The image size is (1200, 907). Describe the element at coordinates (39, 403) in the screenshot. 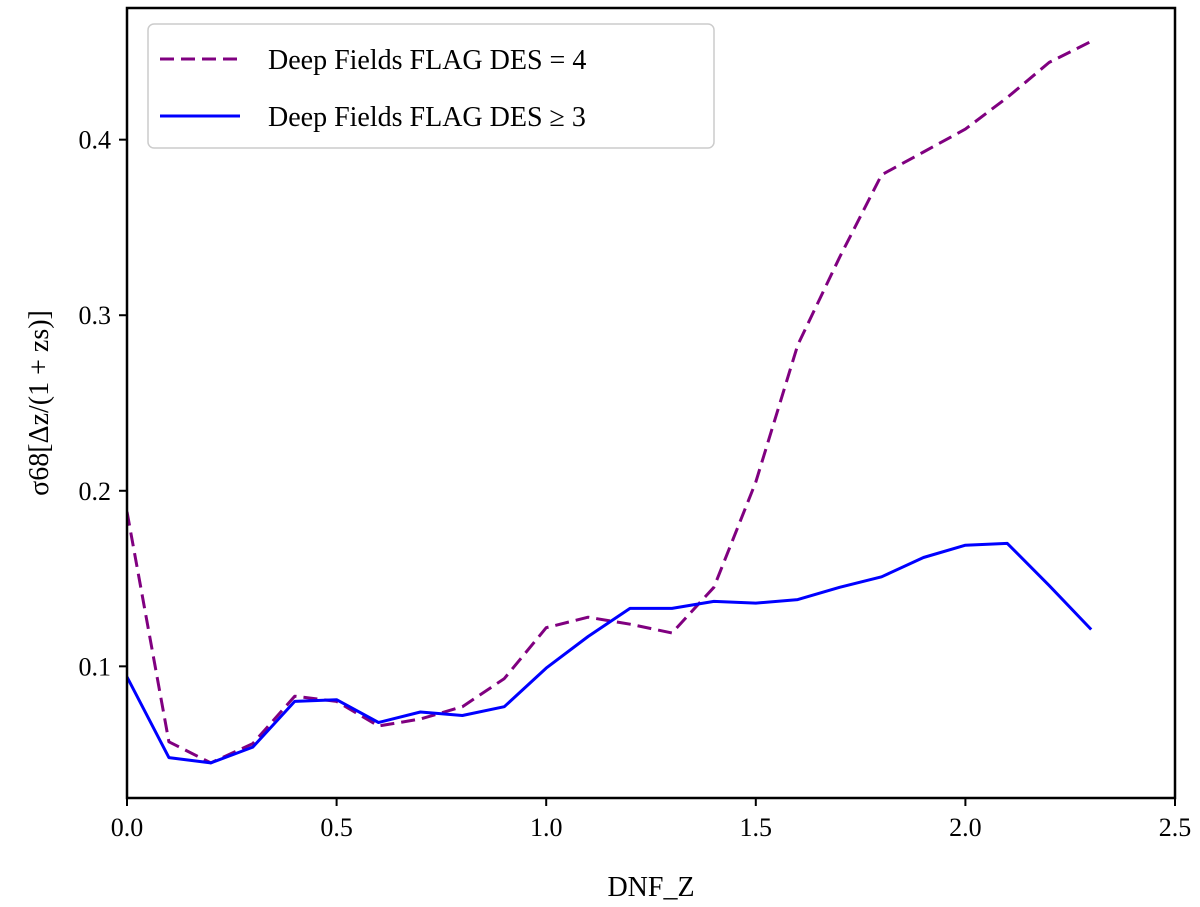

I see `y-axis-label: σ68[Δz/(1 + zs)]` at that location.